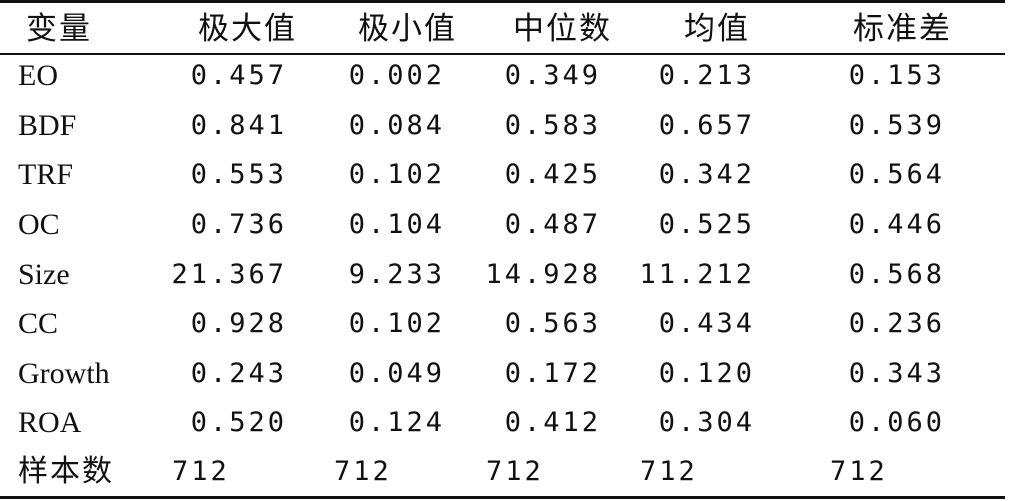  Describe the element at coordinates (44, 274) in the screenshot. I see `row-label: Size` at that location.